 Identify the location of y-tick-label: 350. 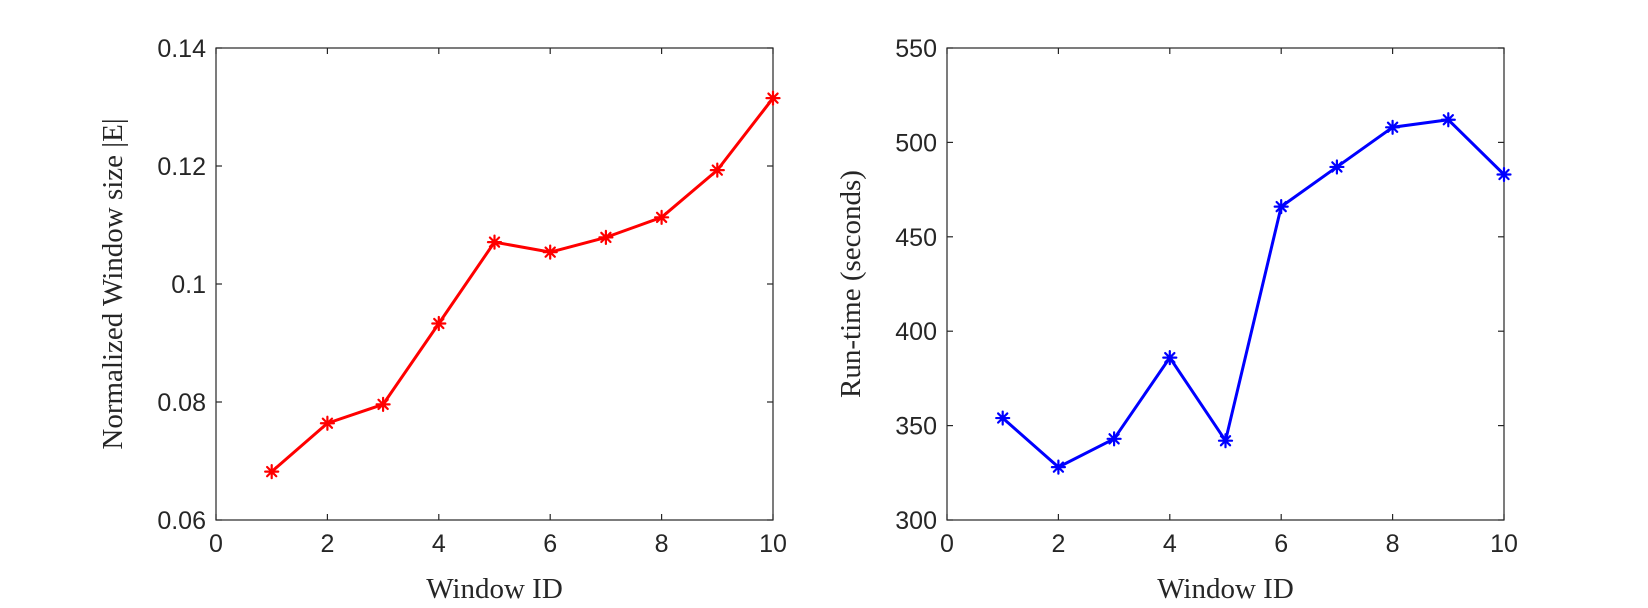
(916, 427).